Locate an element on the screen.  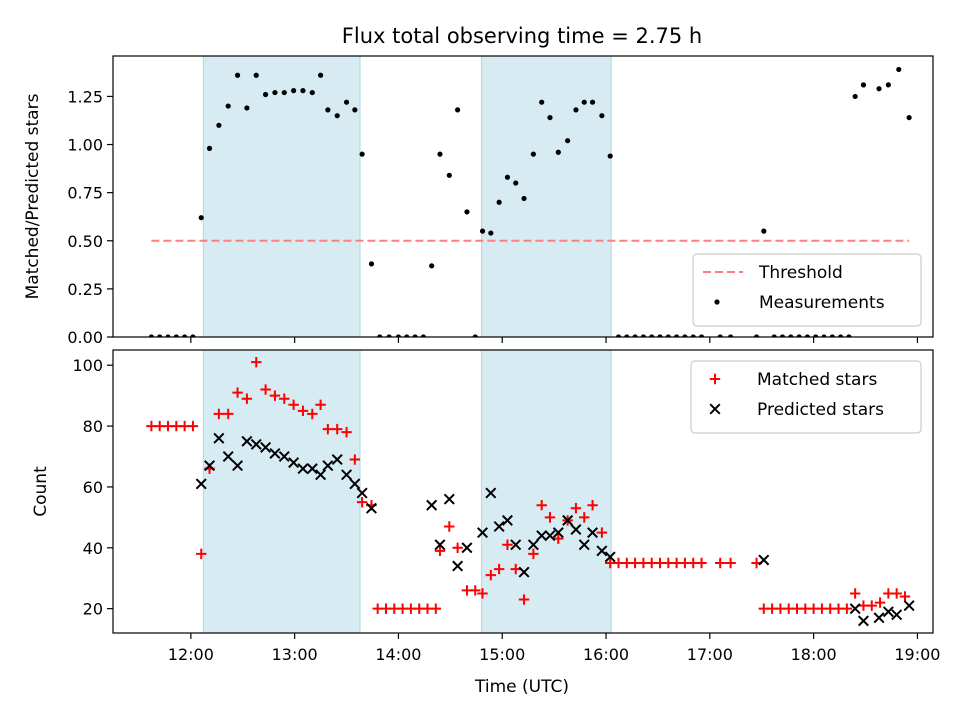
y-tick-label-0-2: 0.50 is located at coordinates (85, 241).